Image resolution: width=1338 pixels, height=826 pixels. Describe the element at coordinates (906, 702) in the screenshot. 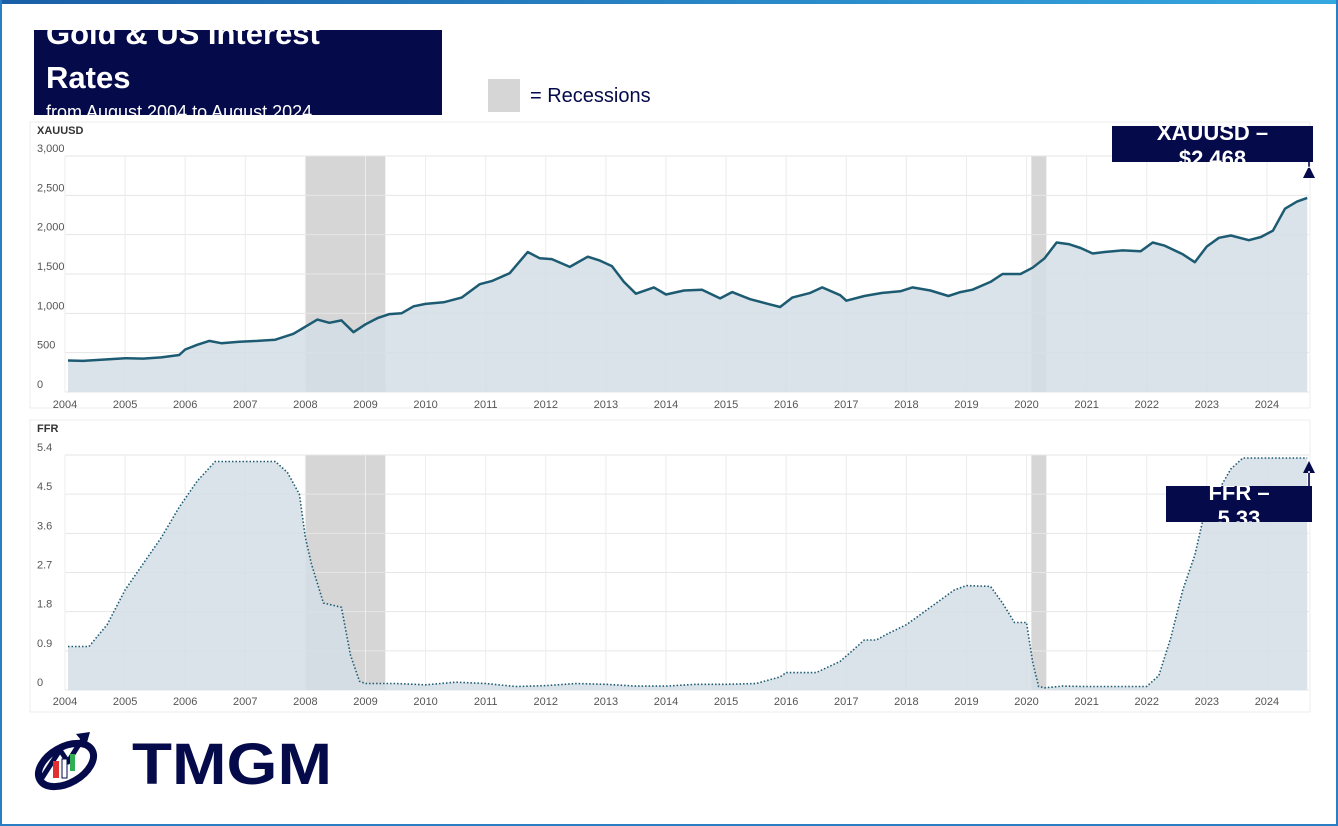

I see `ffr-xtick-label: 2018` at that location.